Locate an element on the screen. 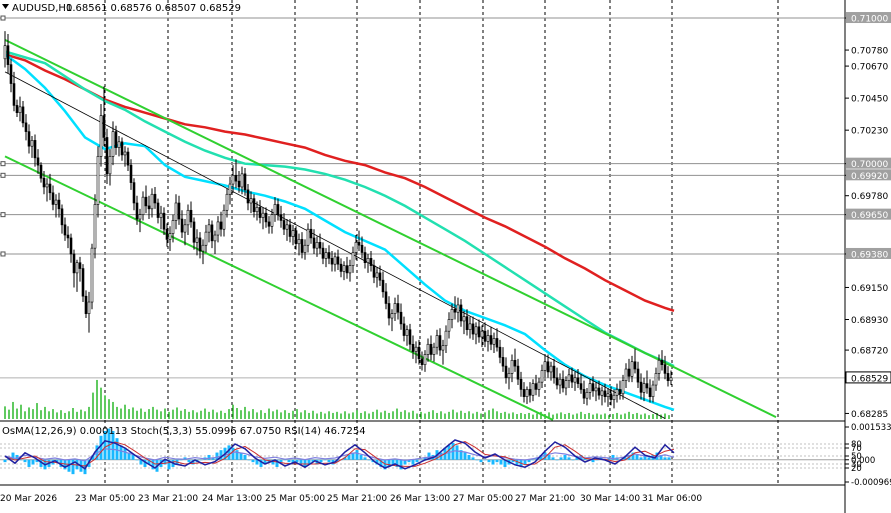 The width and height of the screenshot is (891, 513). indicator-axis-label: 80 is located at coordinates (856, 445).